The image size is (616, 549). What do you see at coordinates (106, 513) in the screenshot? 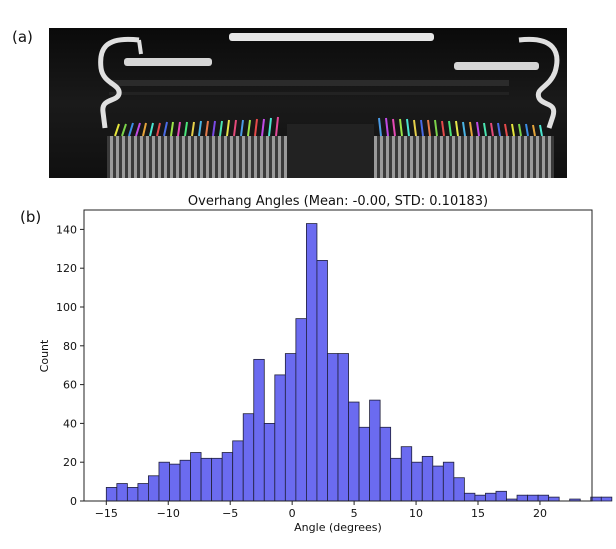
I see `x-tick-label: −15` at bounding box center [106, 513].